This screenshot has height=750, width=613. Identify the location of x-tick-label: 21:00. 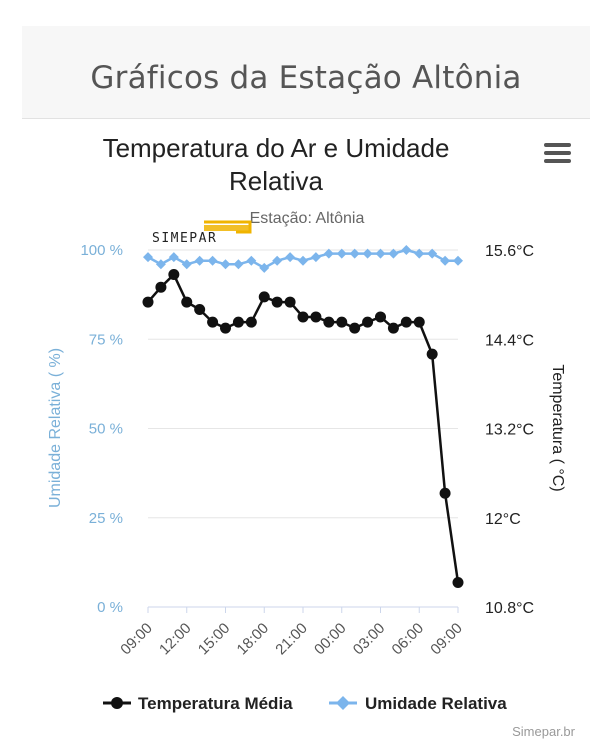
(291, 639).